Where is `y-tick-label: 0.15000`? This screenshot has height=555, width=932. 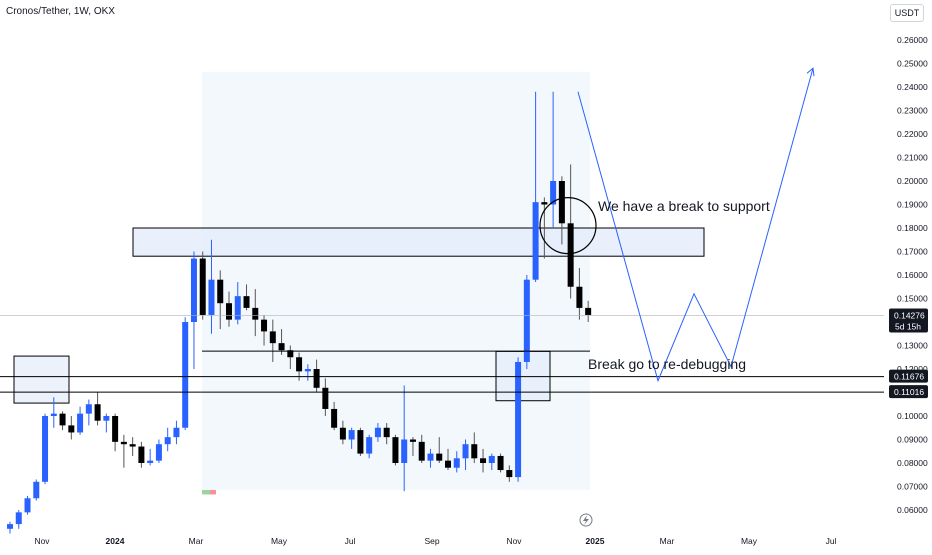
y-tick-label: 0.15000 is located at coordinates (912, 299).